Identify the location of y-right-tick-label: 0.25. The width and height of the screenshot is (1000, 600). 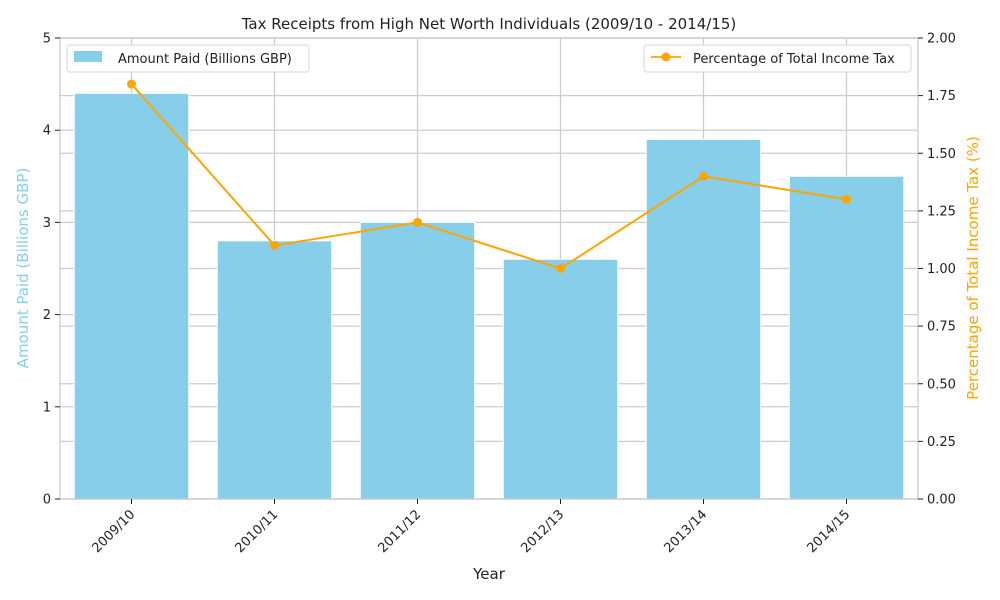
(941, 442).